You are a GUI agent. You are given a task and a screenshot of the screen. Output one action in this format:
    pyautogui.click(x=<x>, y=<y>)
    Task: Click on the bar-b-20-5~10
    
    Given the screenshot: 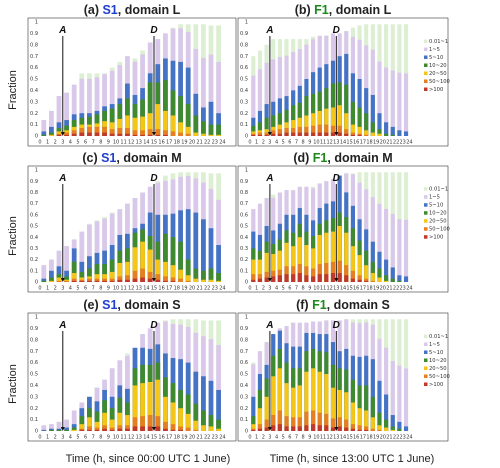 What is the action you would take?
    pyautogui.click(x=386, y=129)
    